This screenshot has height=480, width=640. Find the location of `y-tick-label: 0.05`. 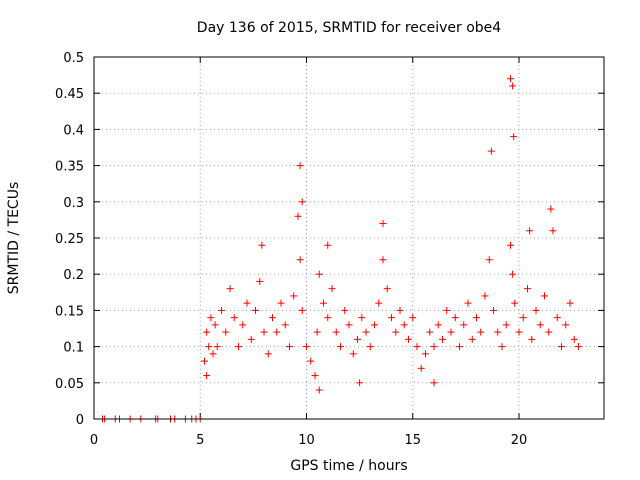

y-tick-label: 0.05 is located at coordinates (69, 384).